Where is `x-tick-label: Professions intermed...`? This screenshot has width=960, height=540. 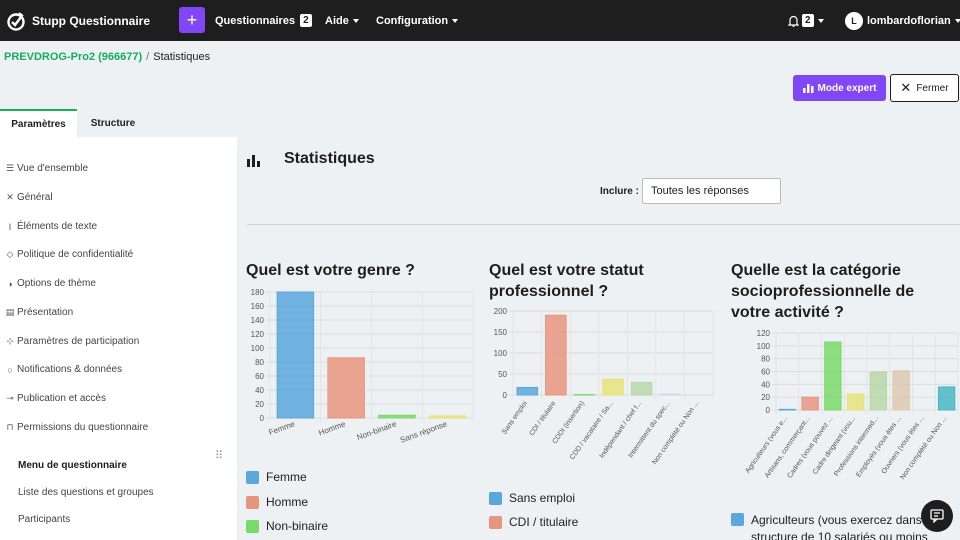 x-tick-label: Professions intermed... is located at coordinates (856, 446).